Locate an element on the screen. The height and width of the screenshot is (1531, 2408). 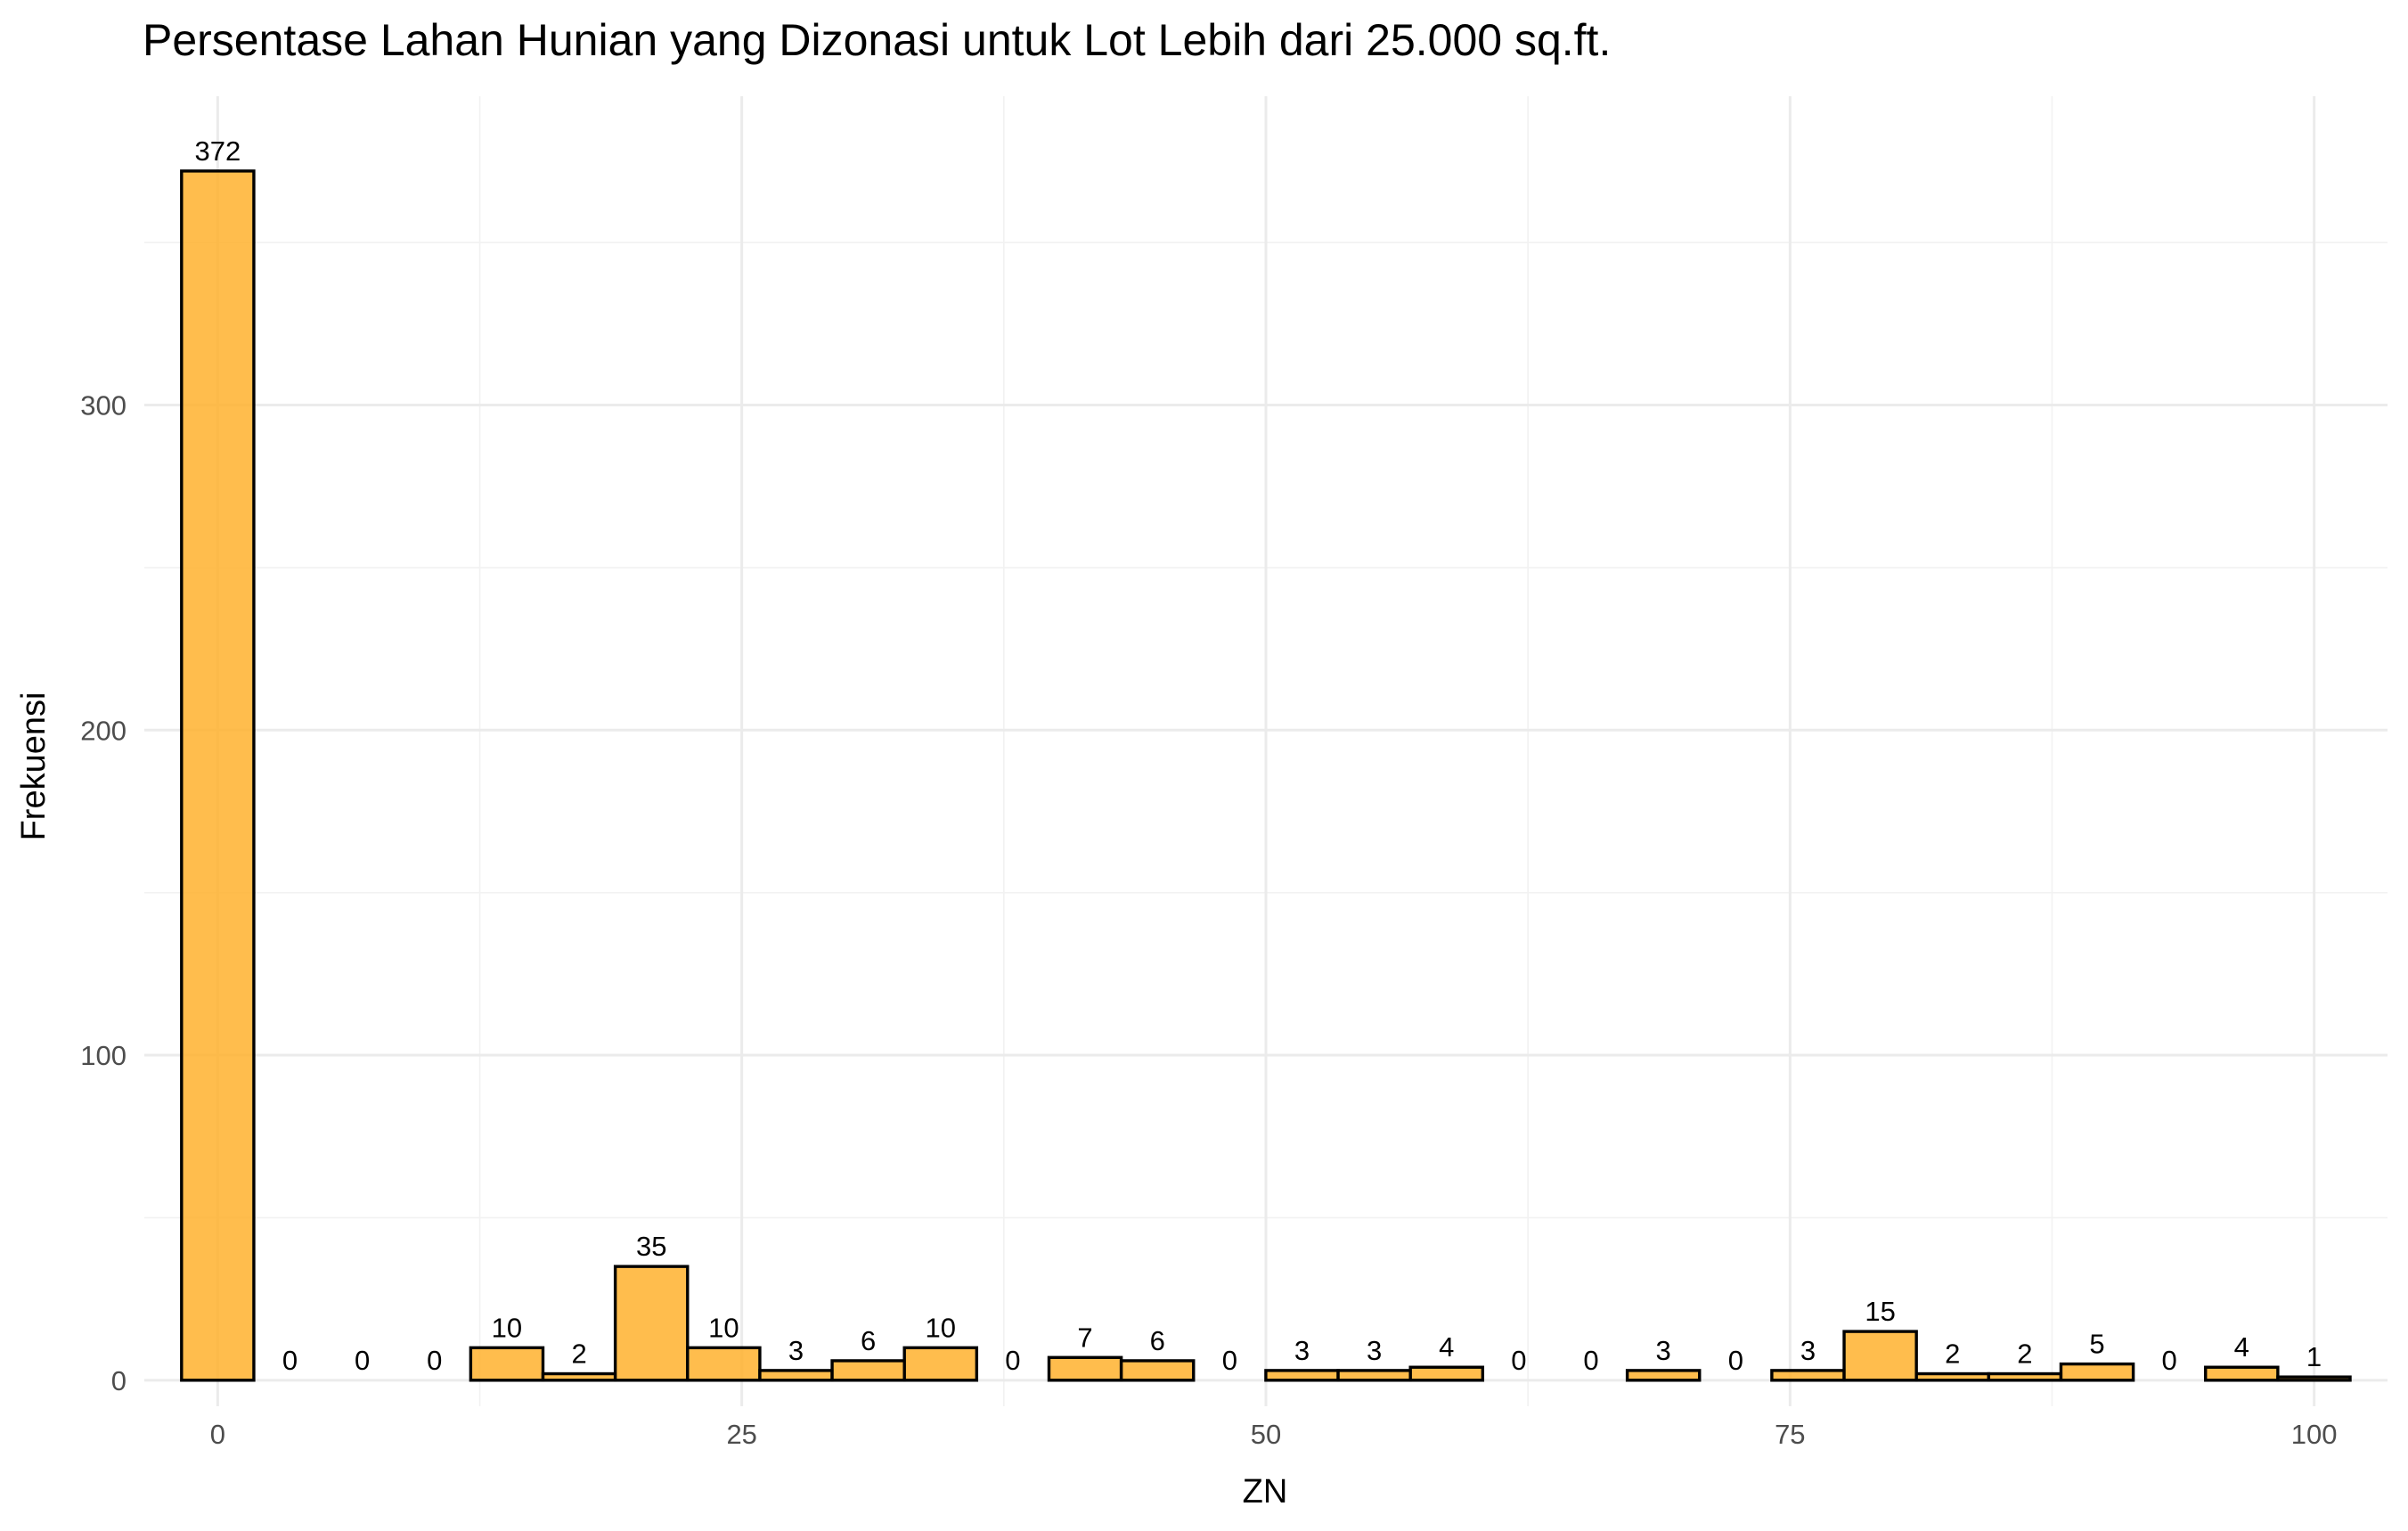
x-tick-label: 75 is located at coordinates (1790, 1434).